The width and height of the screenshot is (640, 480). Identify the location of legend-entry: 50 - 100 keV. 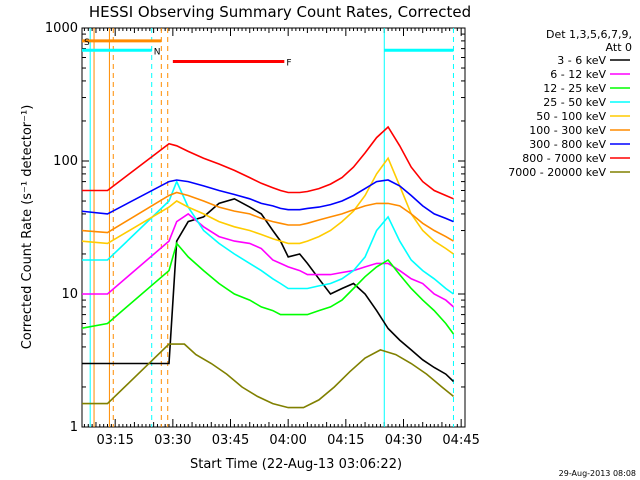
(571, 116).